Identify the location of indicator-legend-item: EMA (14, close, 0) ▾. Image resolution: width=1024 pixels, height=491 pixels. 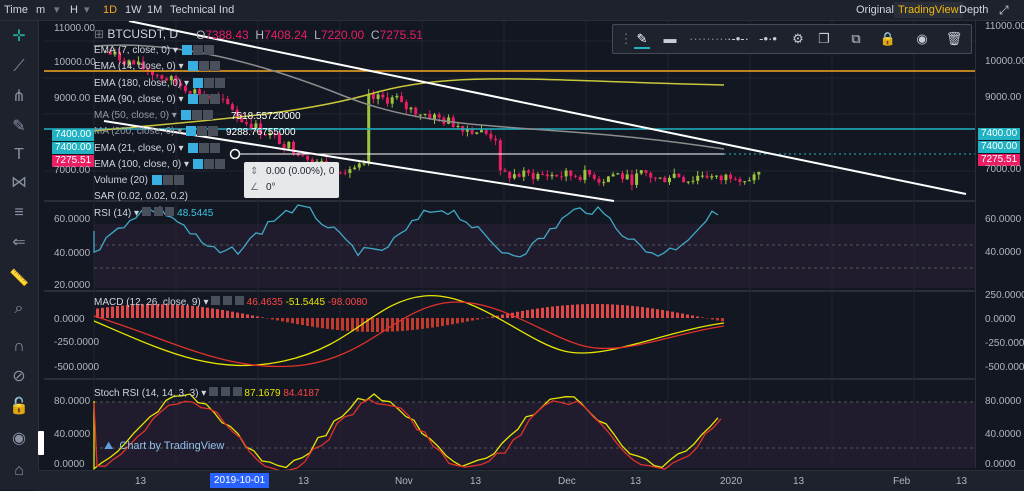
(157, 67).